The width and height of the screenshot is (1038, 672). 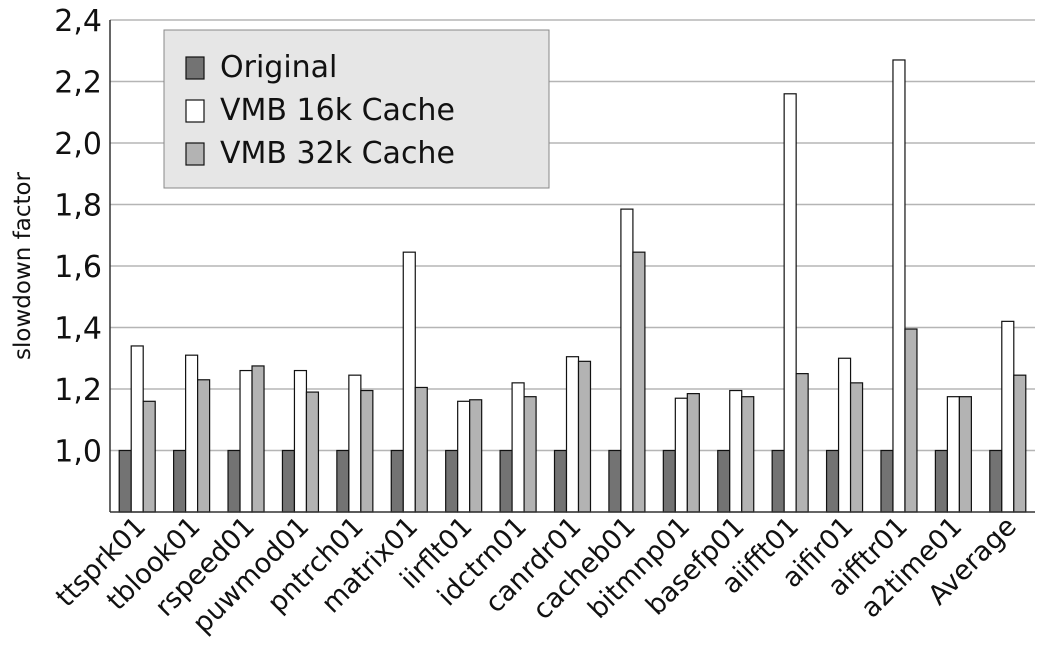 I want to click on y-tick-labels: 1,0 1,2 1,4 1,6 1,8 2,0 2,2 2,4, so click(x=78, y=237).